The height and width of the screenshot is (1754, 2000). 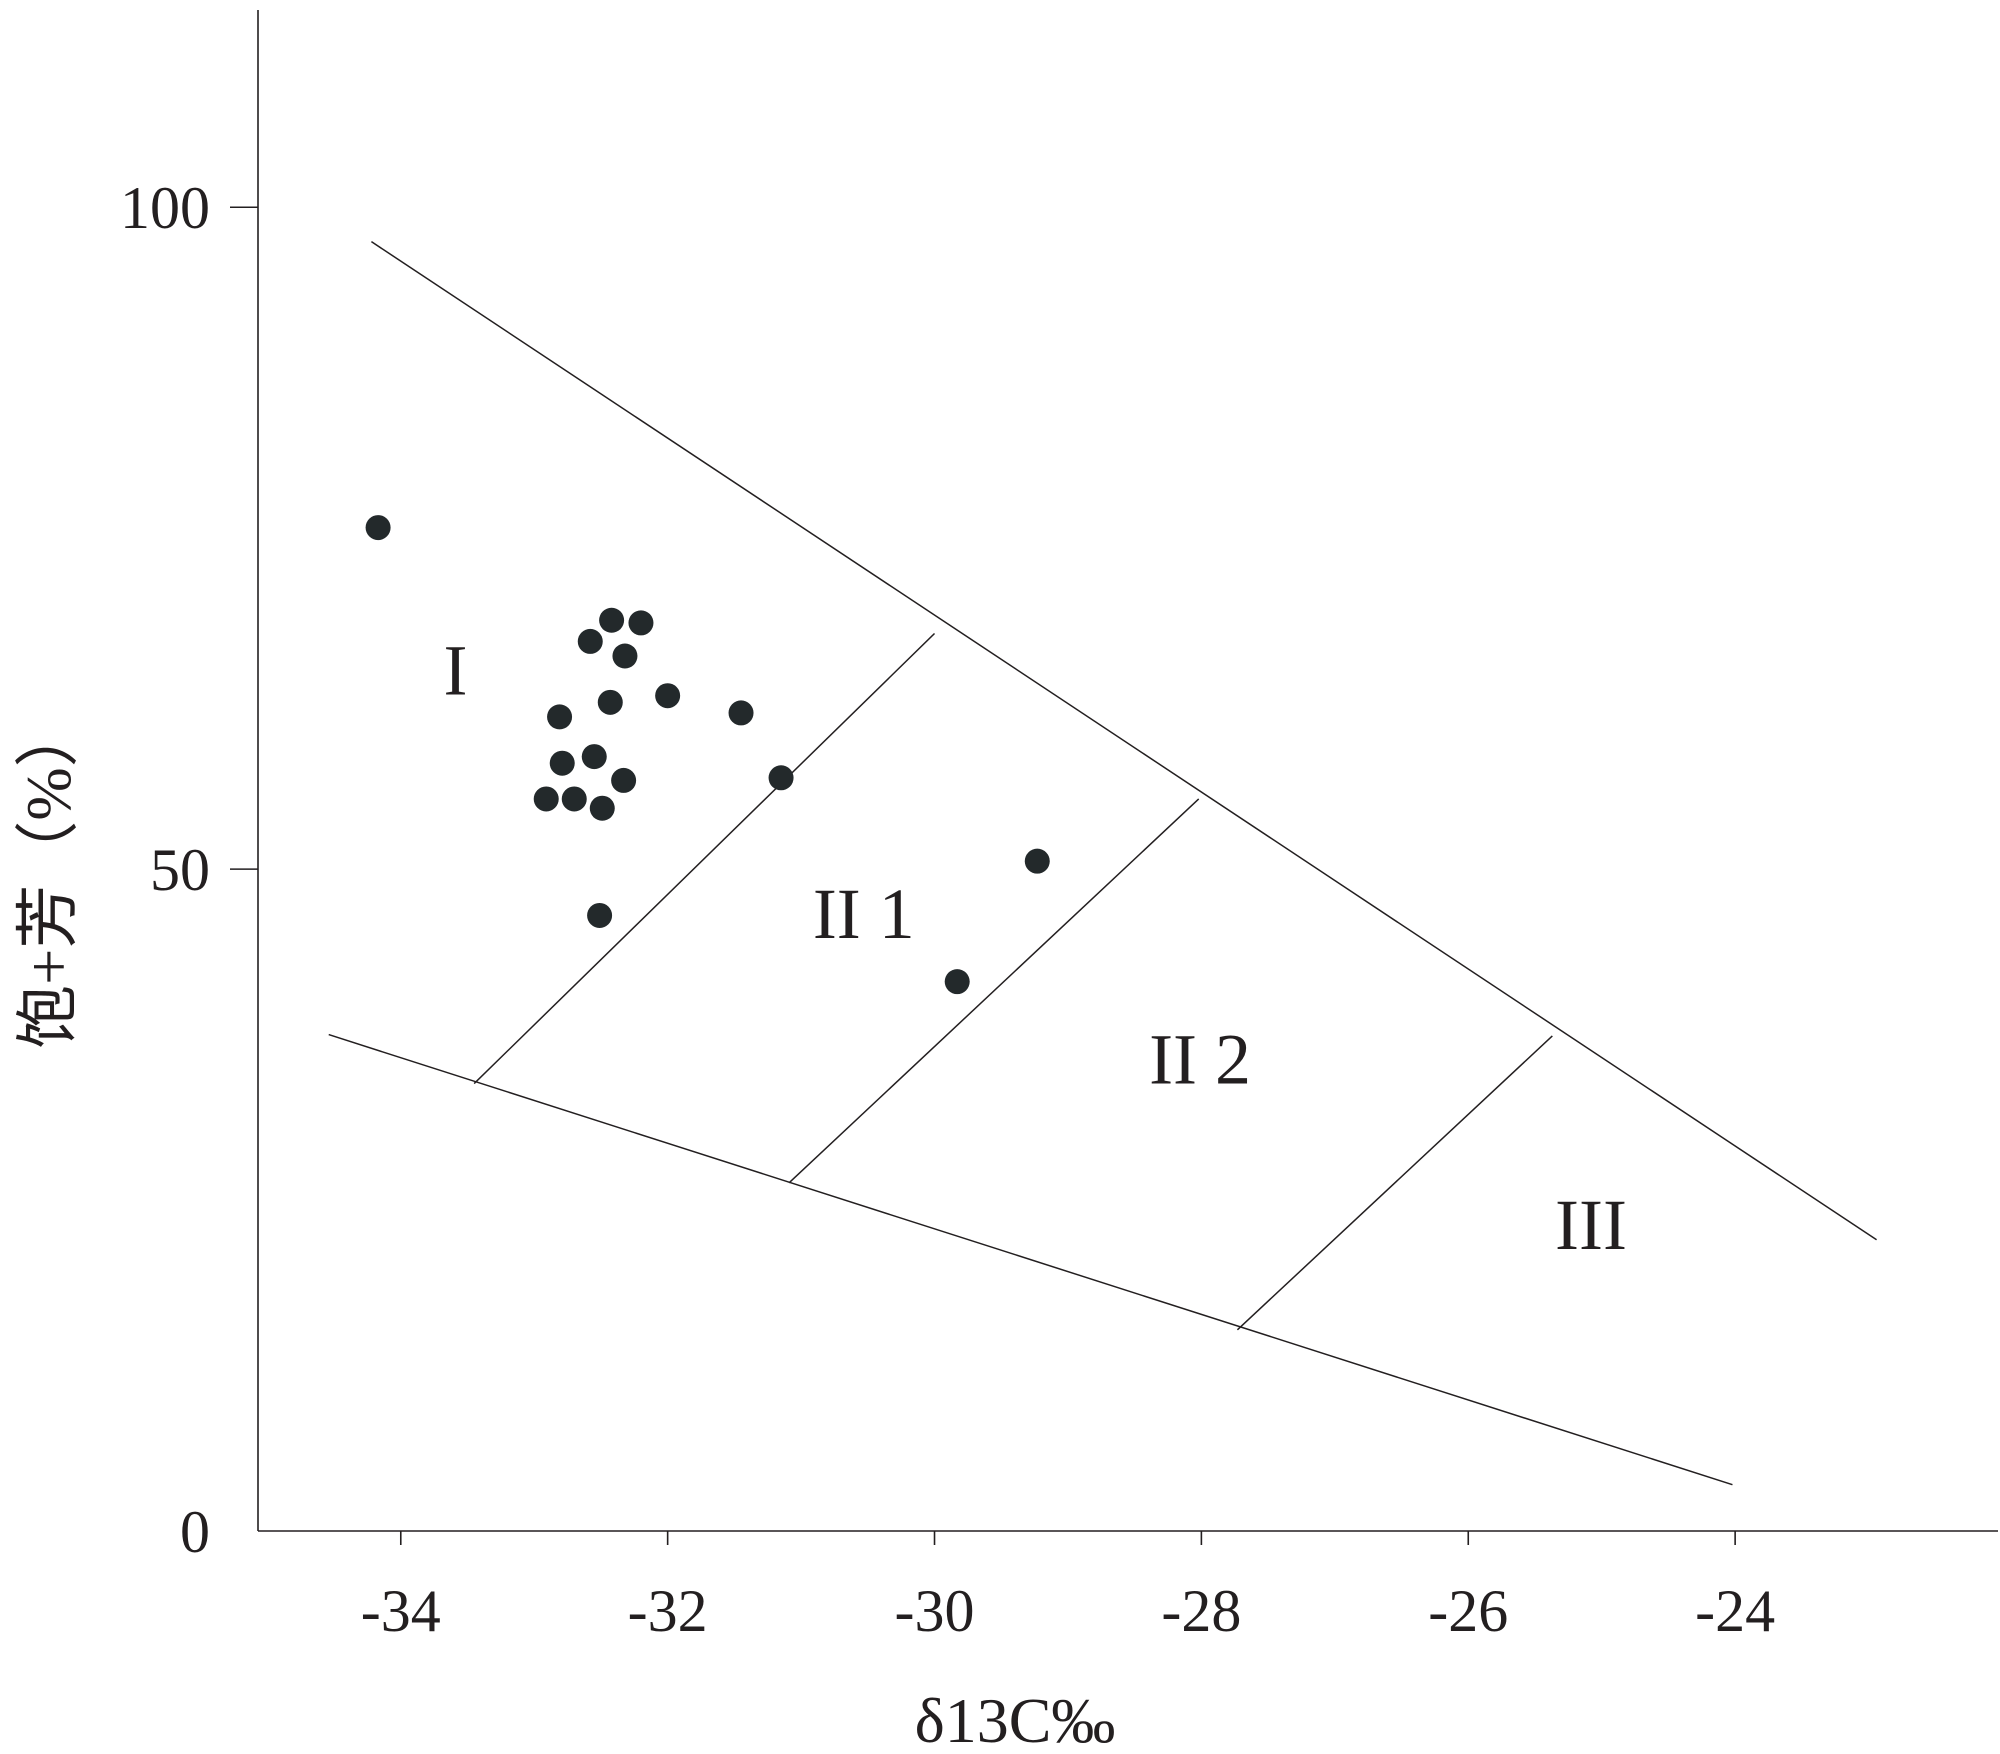 I want to click on x-axis-ticks: -34 -32 -30 -28 -26 -24, so click(x=1068, y=1587).